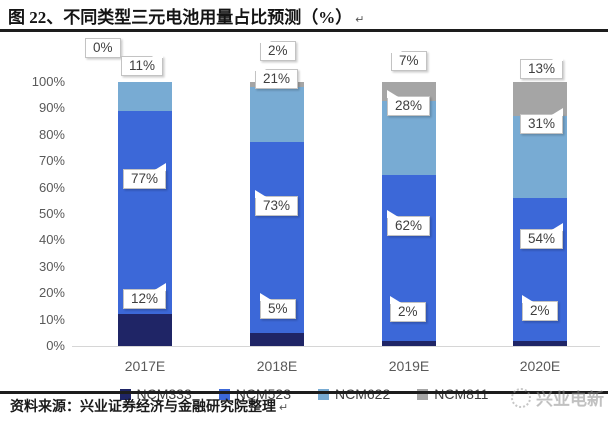 The image size is (608, 424). I want to click on legend-label: NCM523, so click(263, 394).